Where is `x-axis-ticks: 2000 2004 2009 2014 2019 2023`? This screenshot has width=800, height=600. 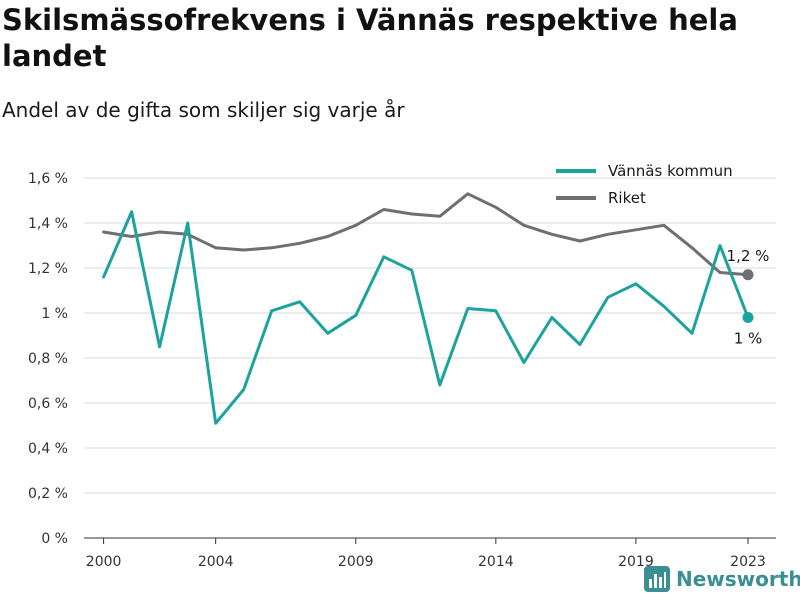
x-axis-ticks: 2000 2004 2009 2014 2019 2023 is located at coordinates (426, 554).